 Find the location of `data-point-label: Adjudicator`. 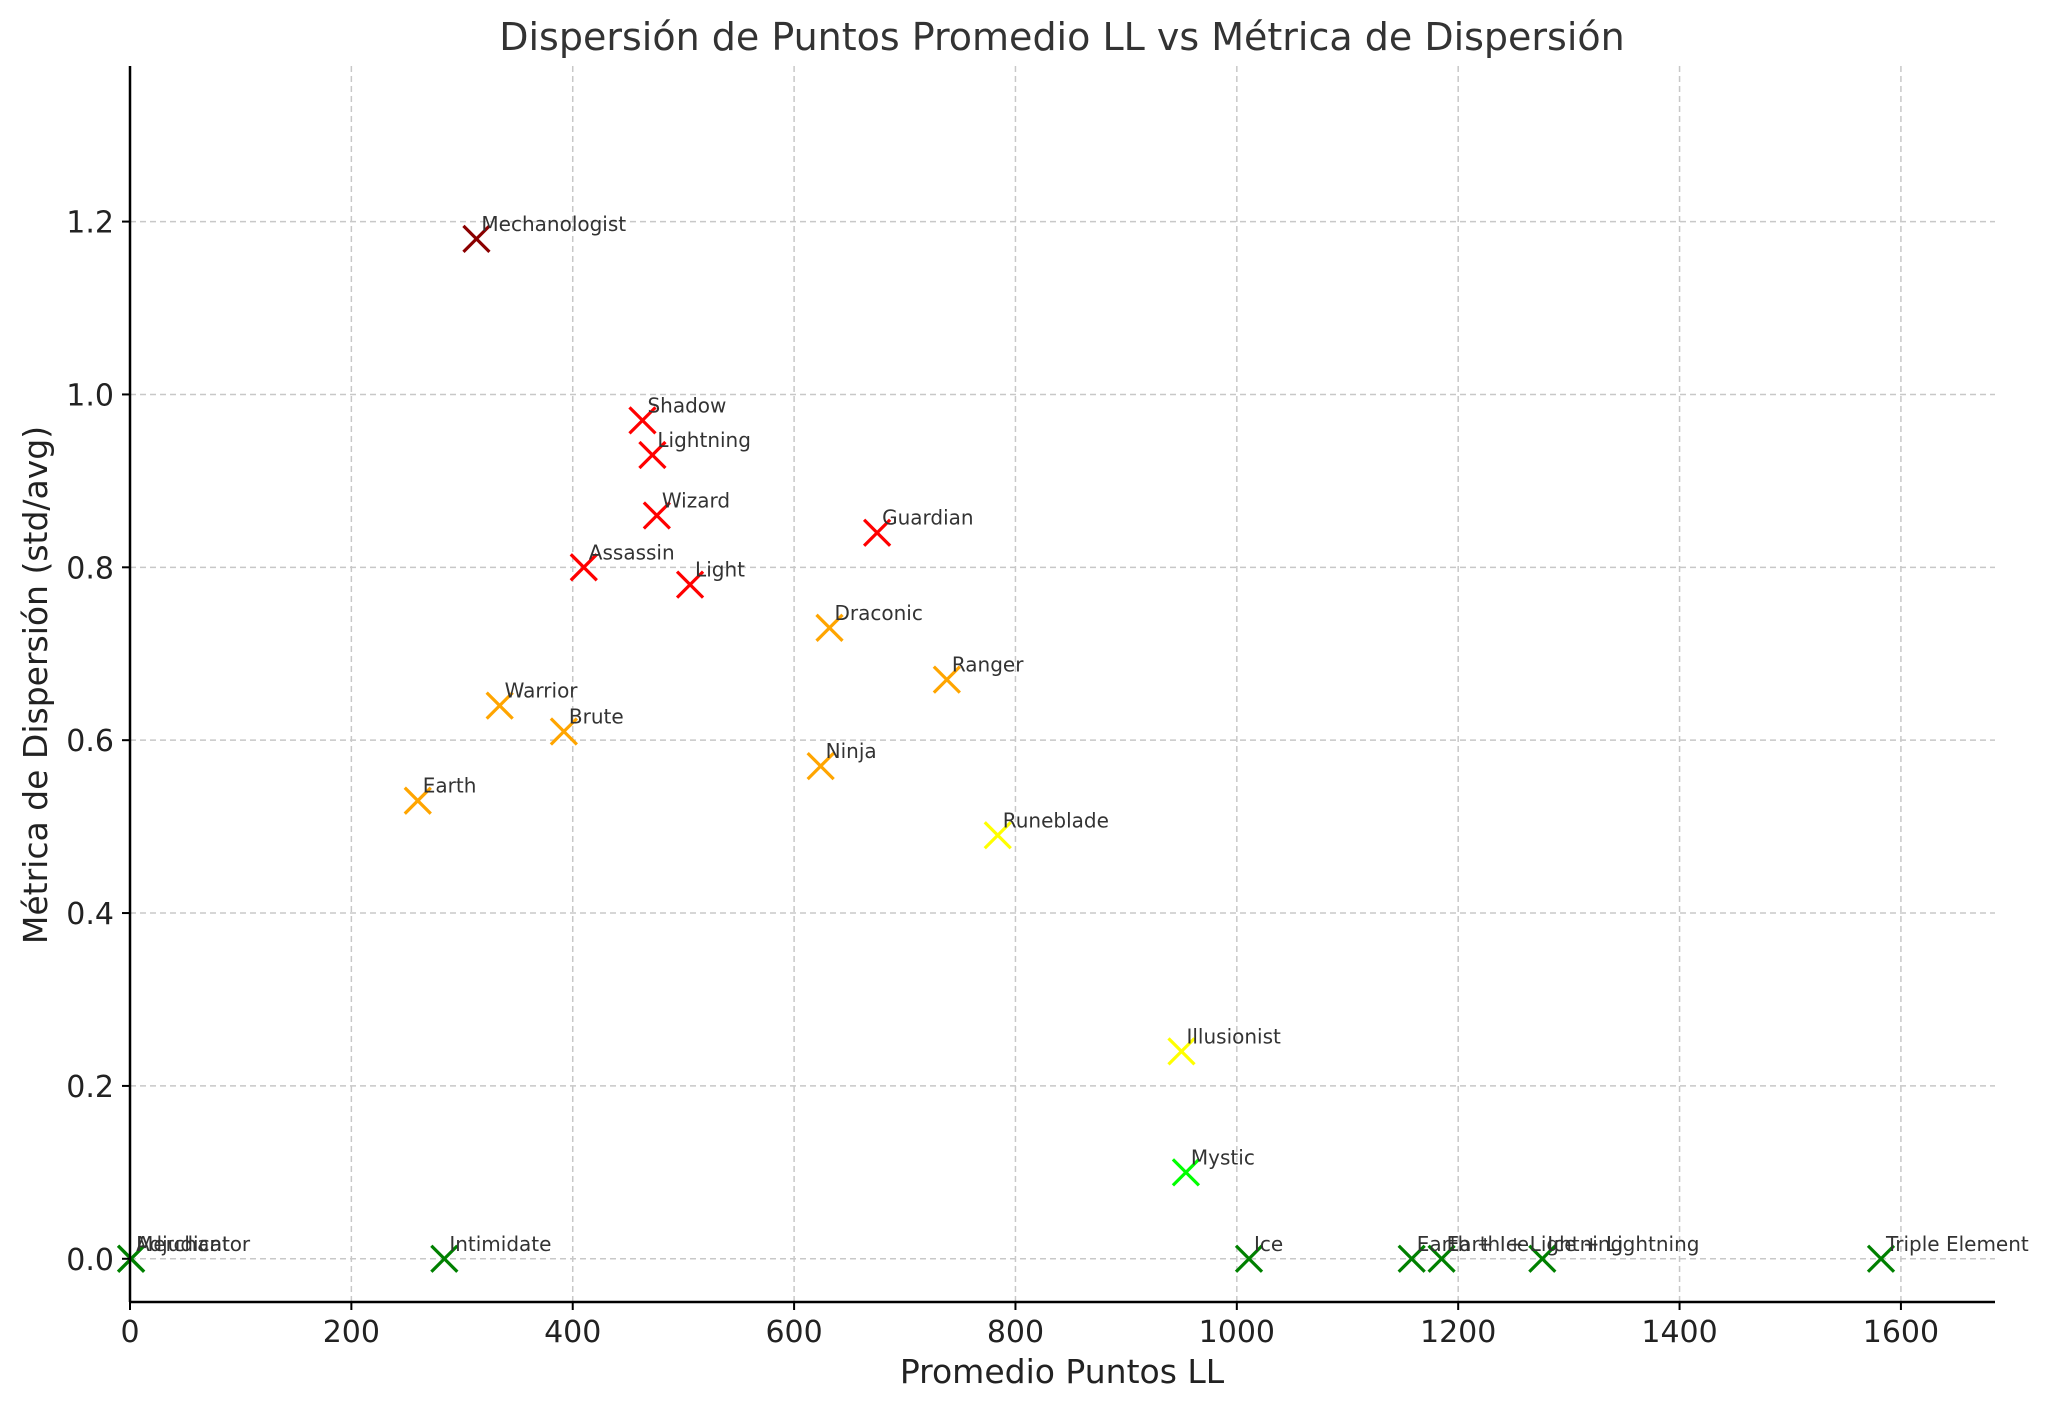

data-point-label: Adjudicator is located at coordinates (193, 1244).